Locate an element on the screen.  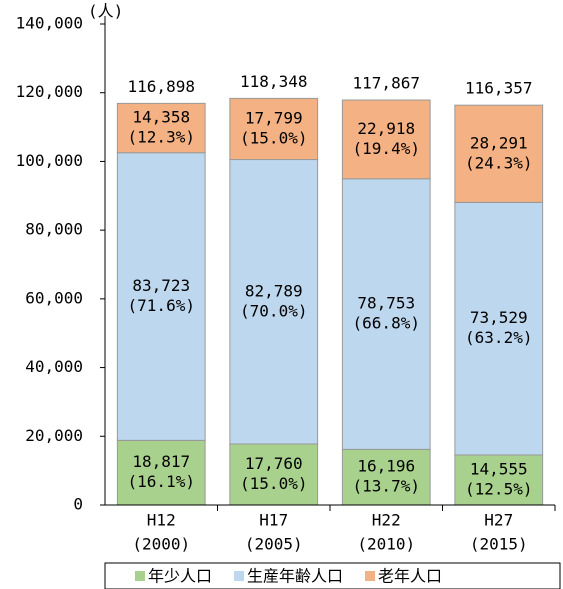
total-label: 116,898 is located at coordinates (161, 86).